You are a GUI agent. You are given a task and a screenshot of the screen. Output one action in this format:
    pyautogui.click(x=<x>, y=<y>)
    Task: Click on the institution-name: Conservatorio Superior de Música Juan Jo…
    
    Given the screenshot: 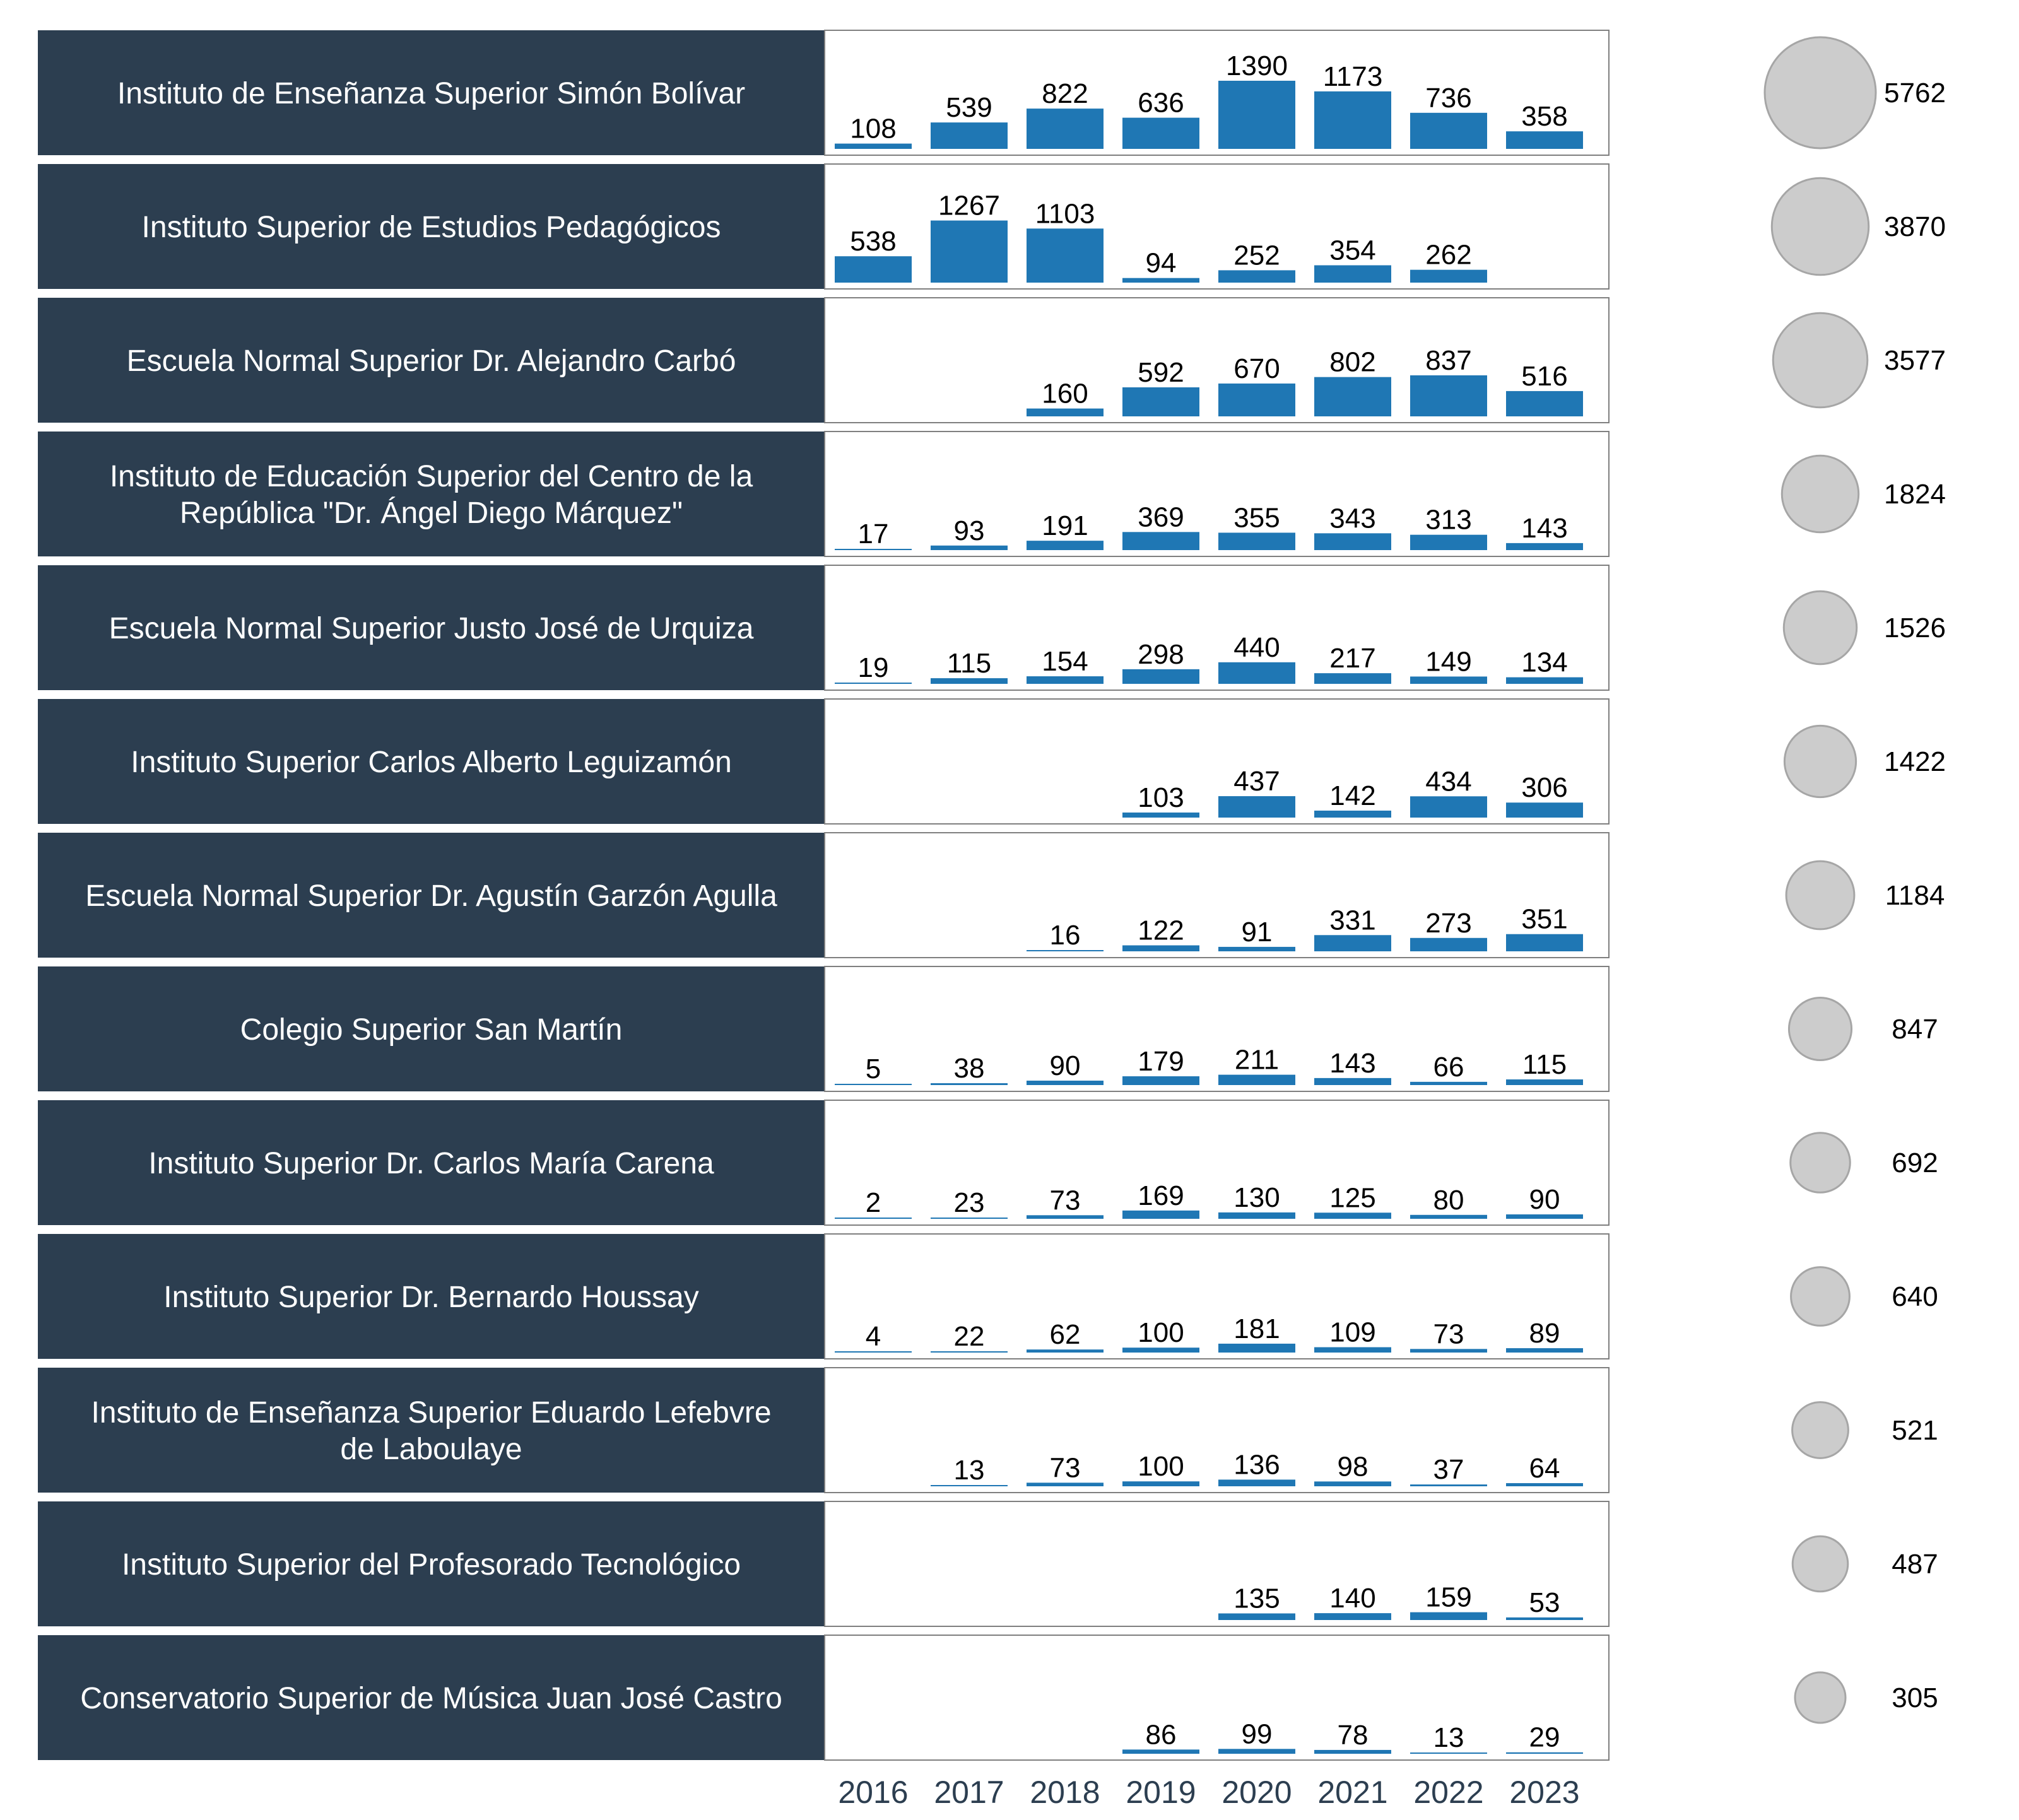 What is the action you would take?
    pyautogui.click(x=431, y=1698)
    